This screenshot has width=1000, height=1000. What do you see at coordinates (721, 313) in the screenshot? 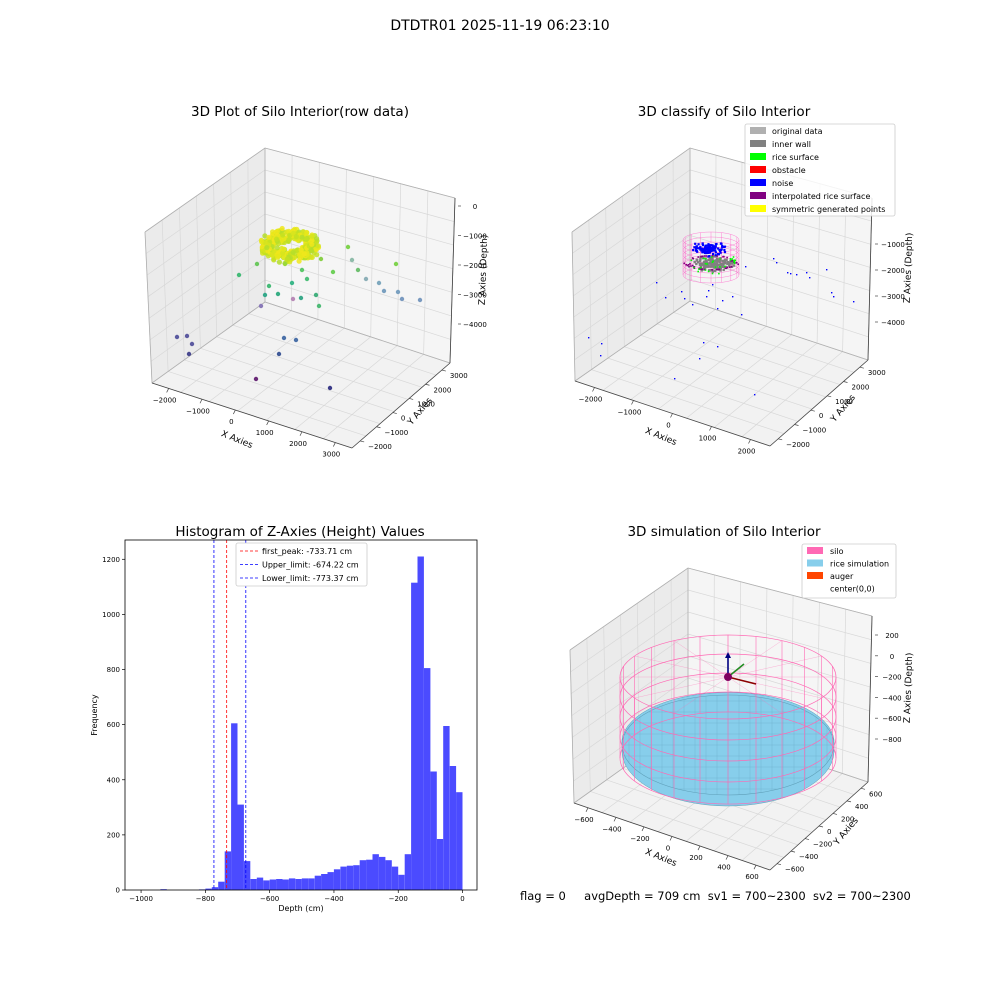
I see `plot2-points` at bounding box center [721, 313].